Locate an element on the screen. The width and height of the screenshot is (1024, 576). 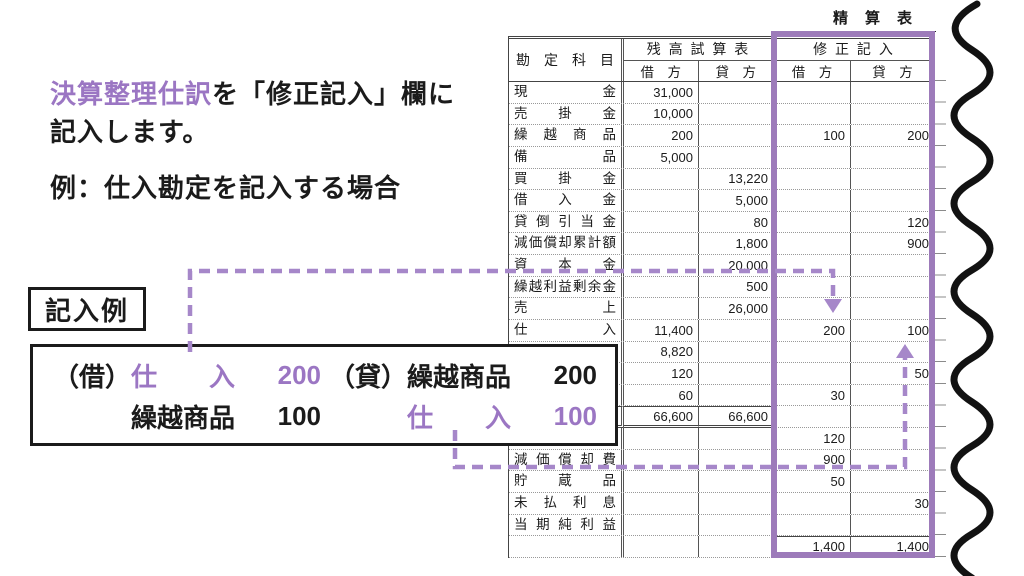
tb-debit-cell: 120 is located at coordinates (661, 373).